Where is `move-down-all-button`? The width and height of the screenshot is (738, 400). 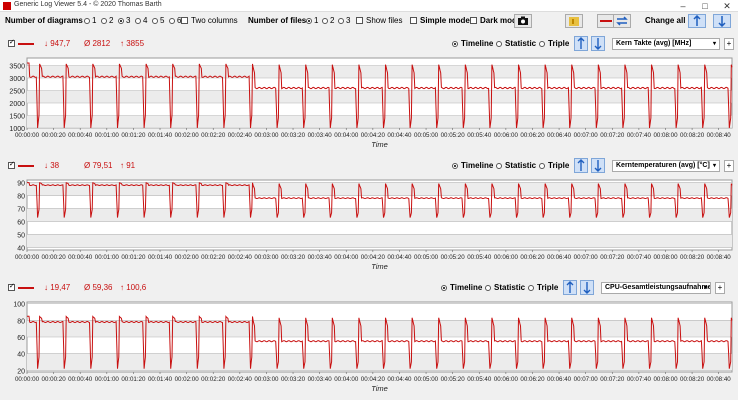
move-down-all-button is located at coordinates (722, 21).